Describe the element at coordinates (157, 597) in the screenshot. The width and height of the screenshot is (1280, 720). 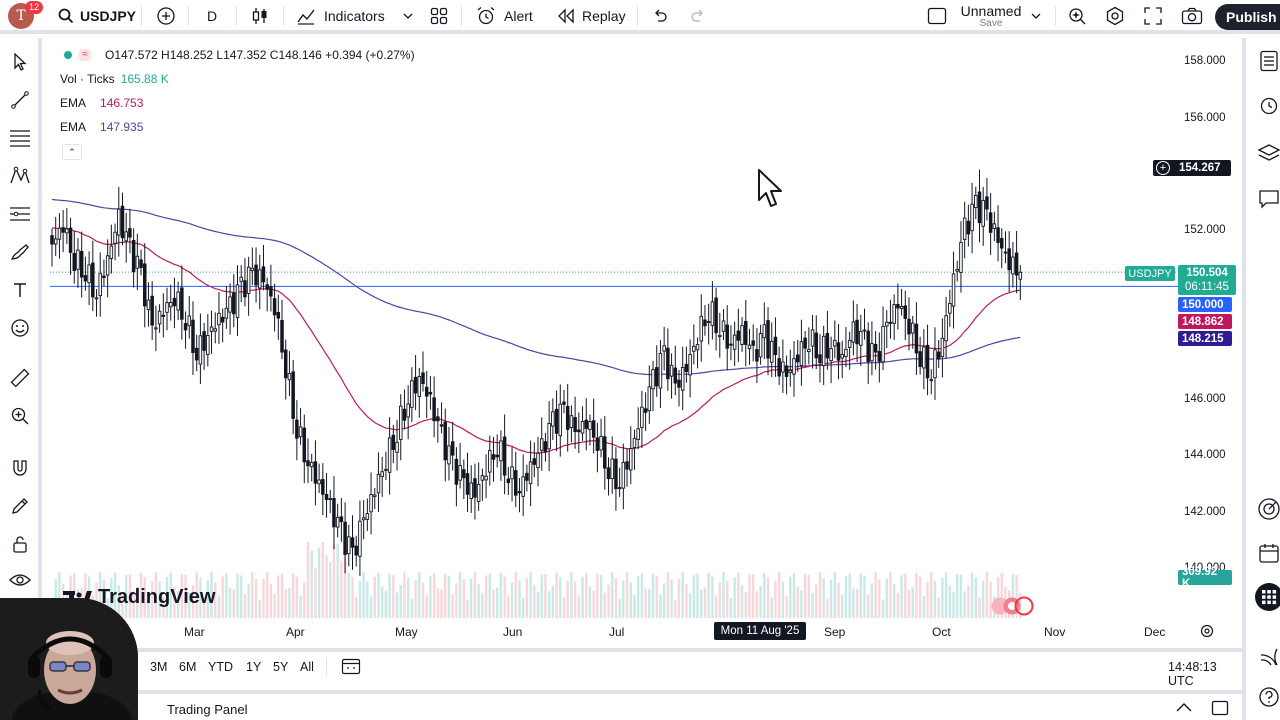
I see `watermark-text: TradingView` at that location.